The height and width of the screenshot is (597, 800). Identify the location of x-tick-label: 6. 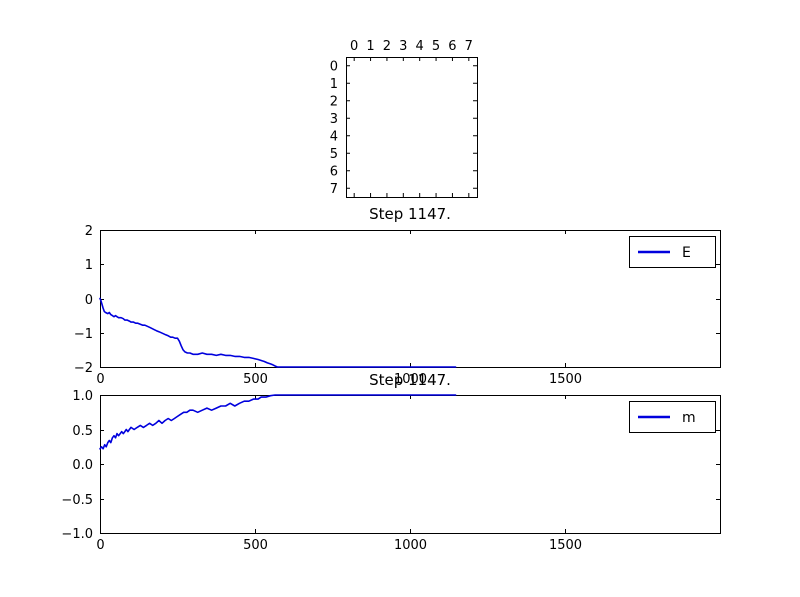
(452, 46).